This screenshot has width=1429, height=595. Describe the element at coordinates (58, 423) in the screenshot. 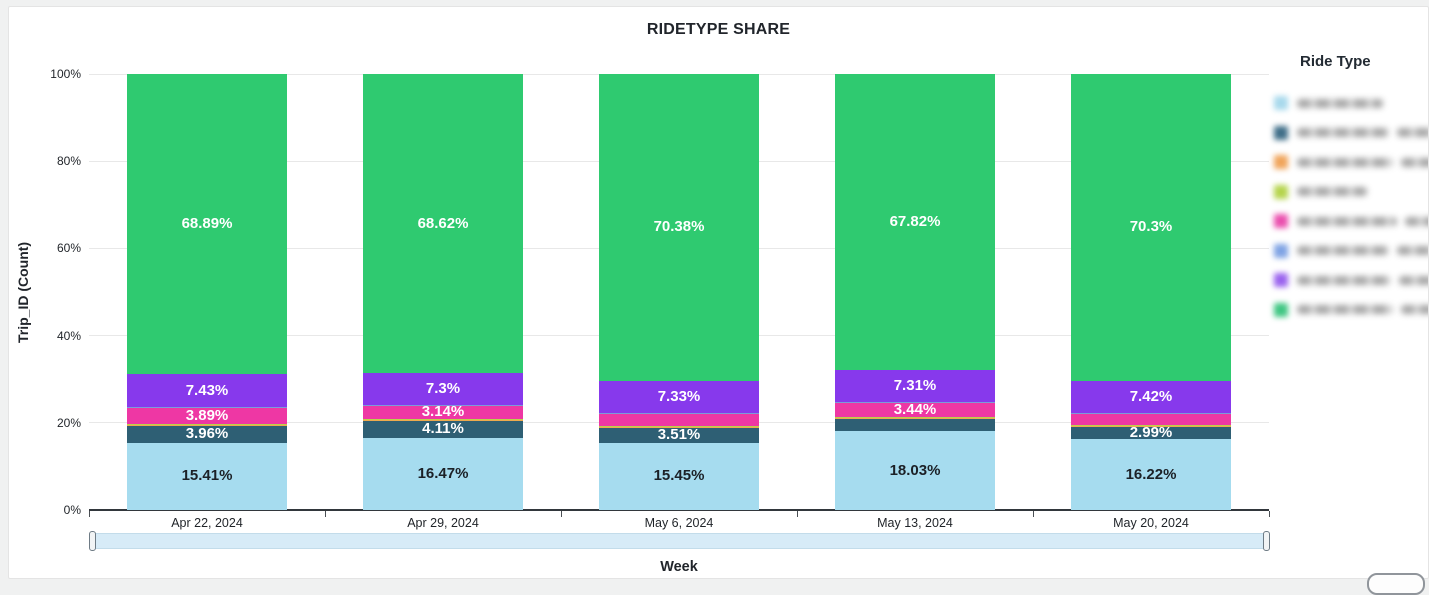

I see `y-tick-label: 20%` at that location.